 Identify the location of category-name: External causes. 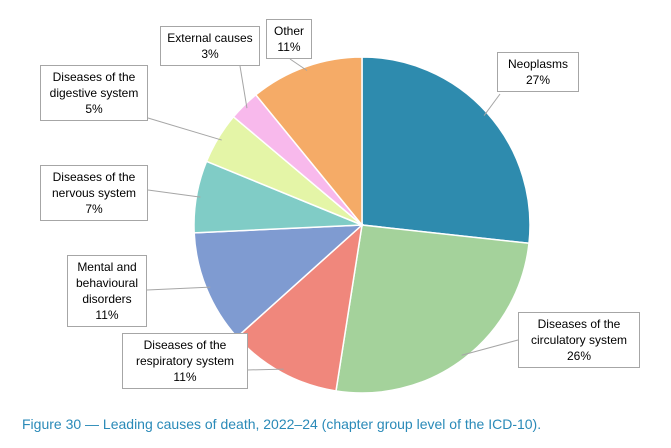
(210, 38).